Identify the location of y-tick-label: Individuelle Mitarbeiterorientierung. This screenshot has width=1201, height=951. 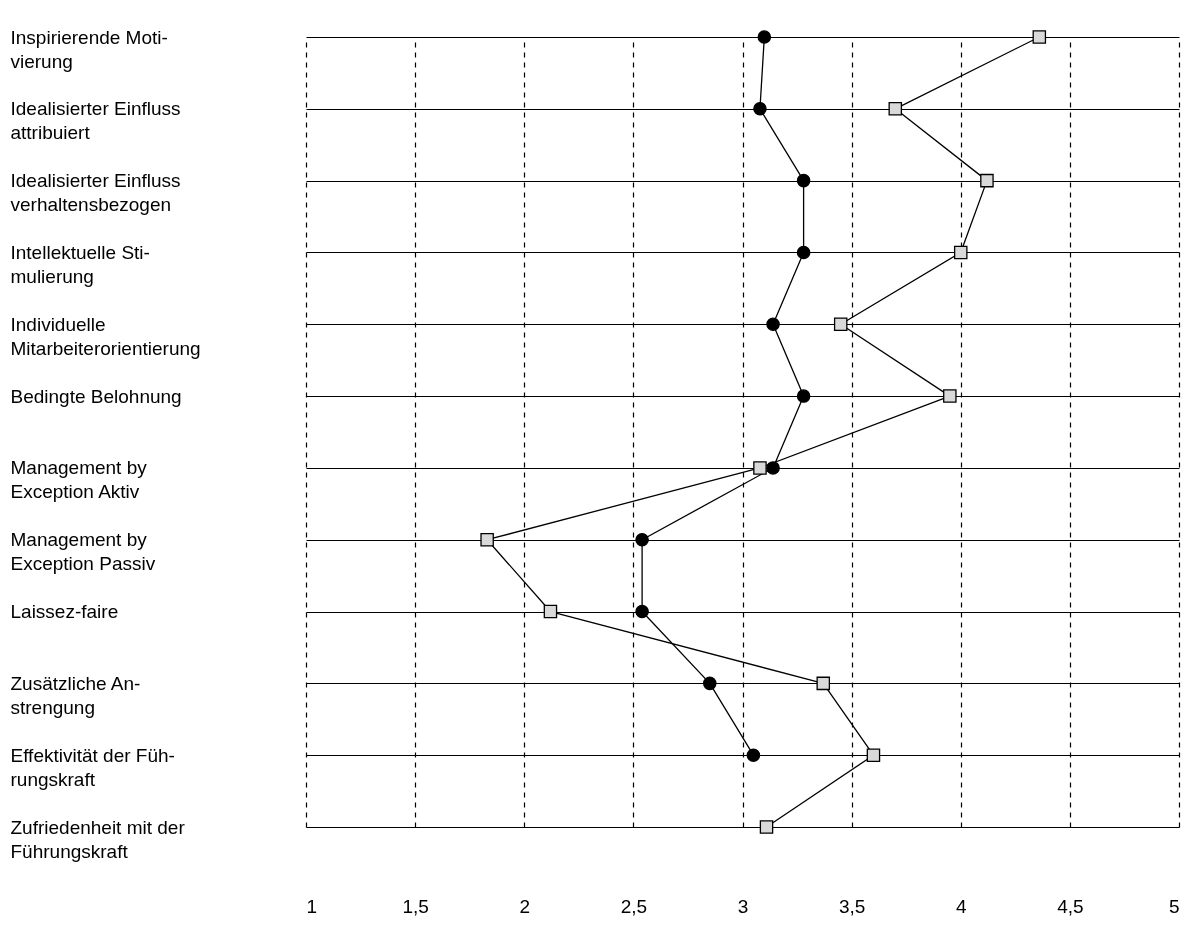
(105, 336).